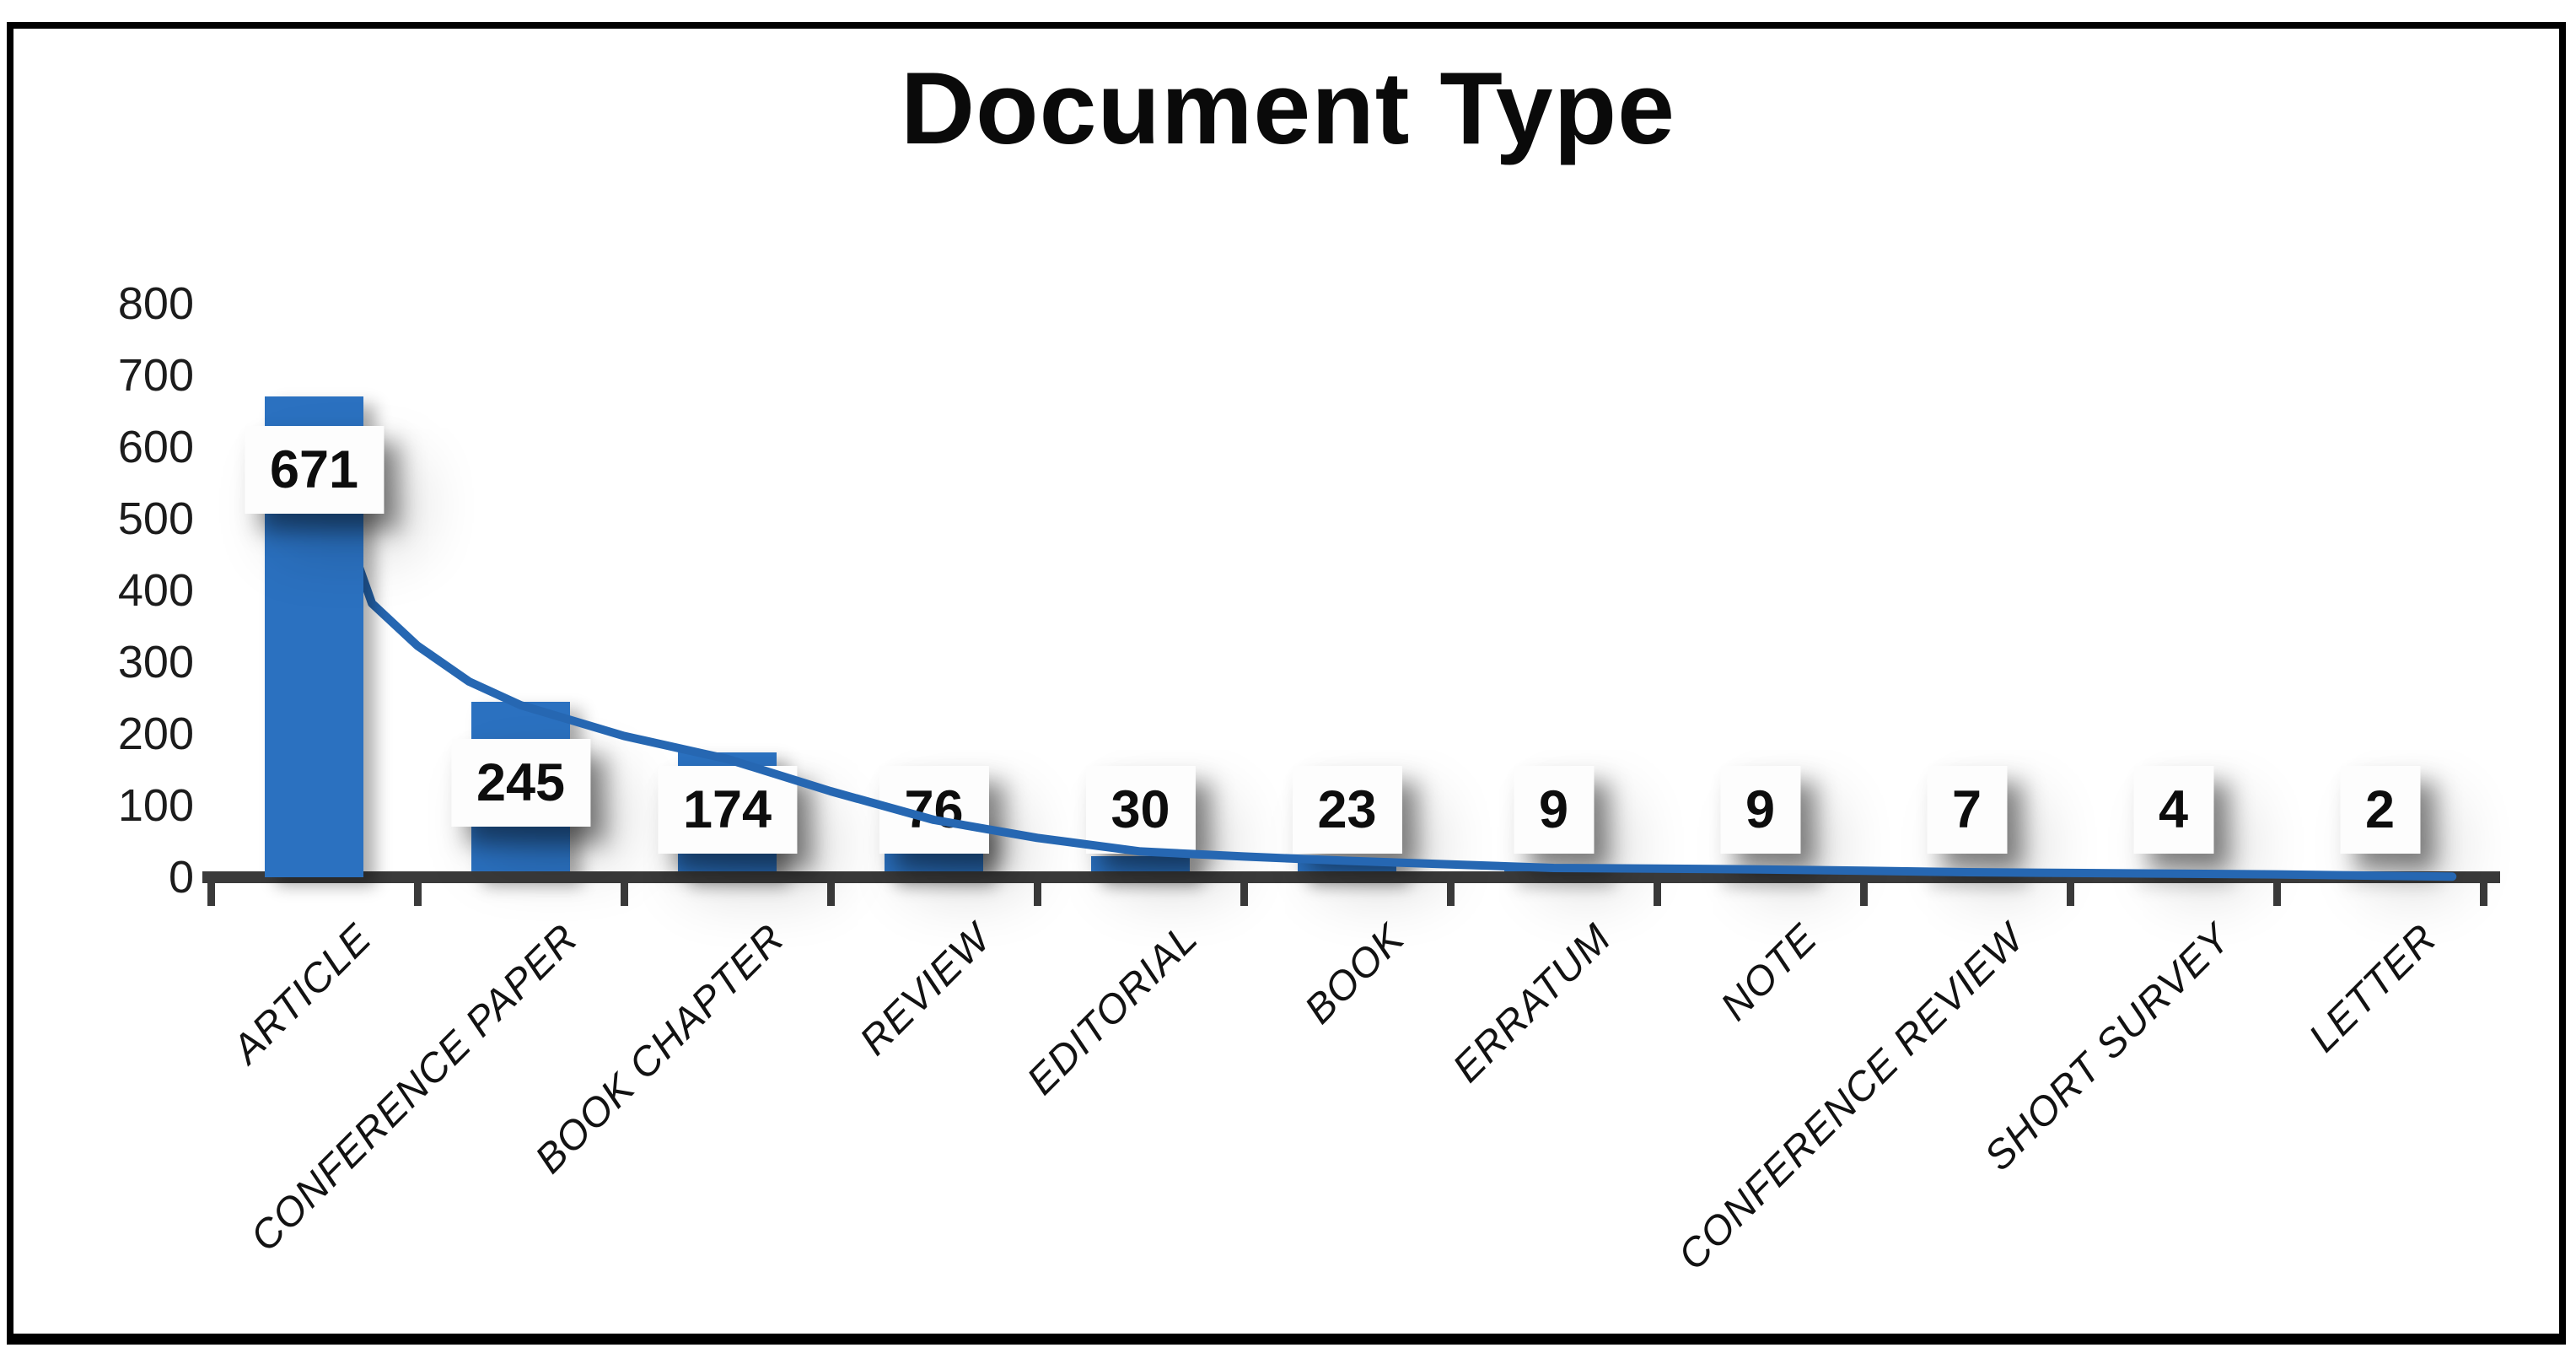  I want to click on value-label: 7, so click(1967, 810).